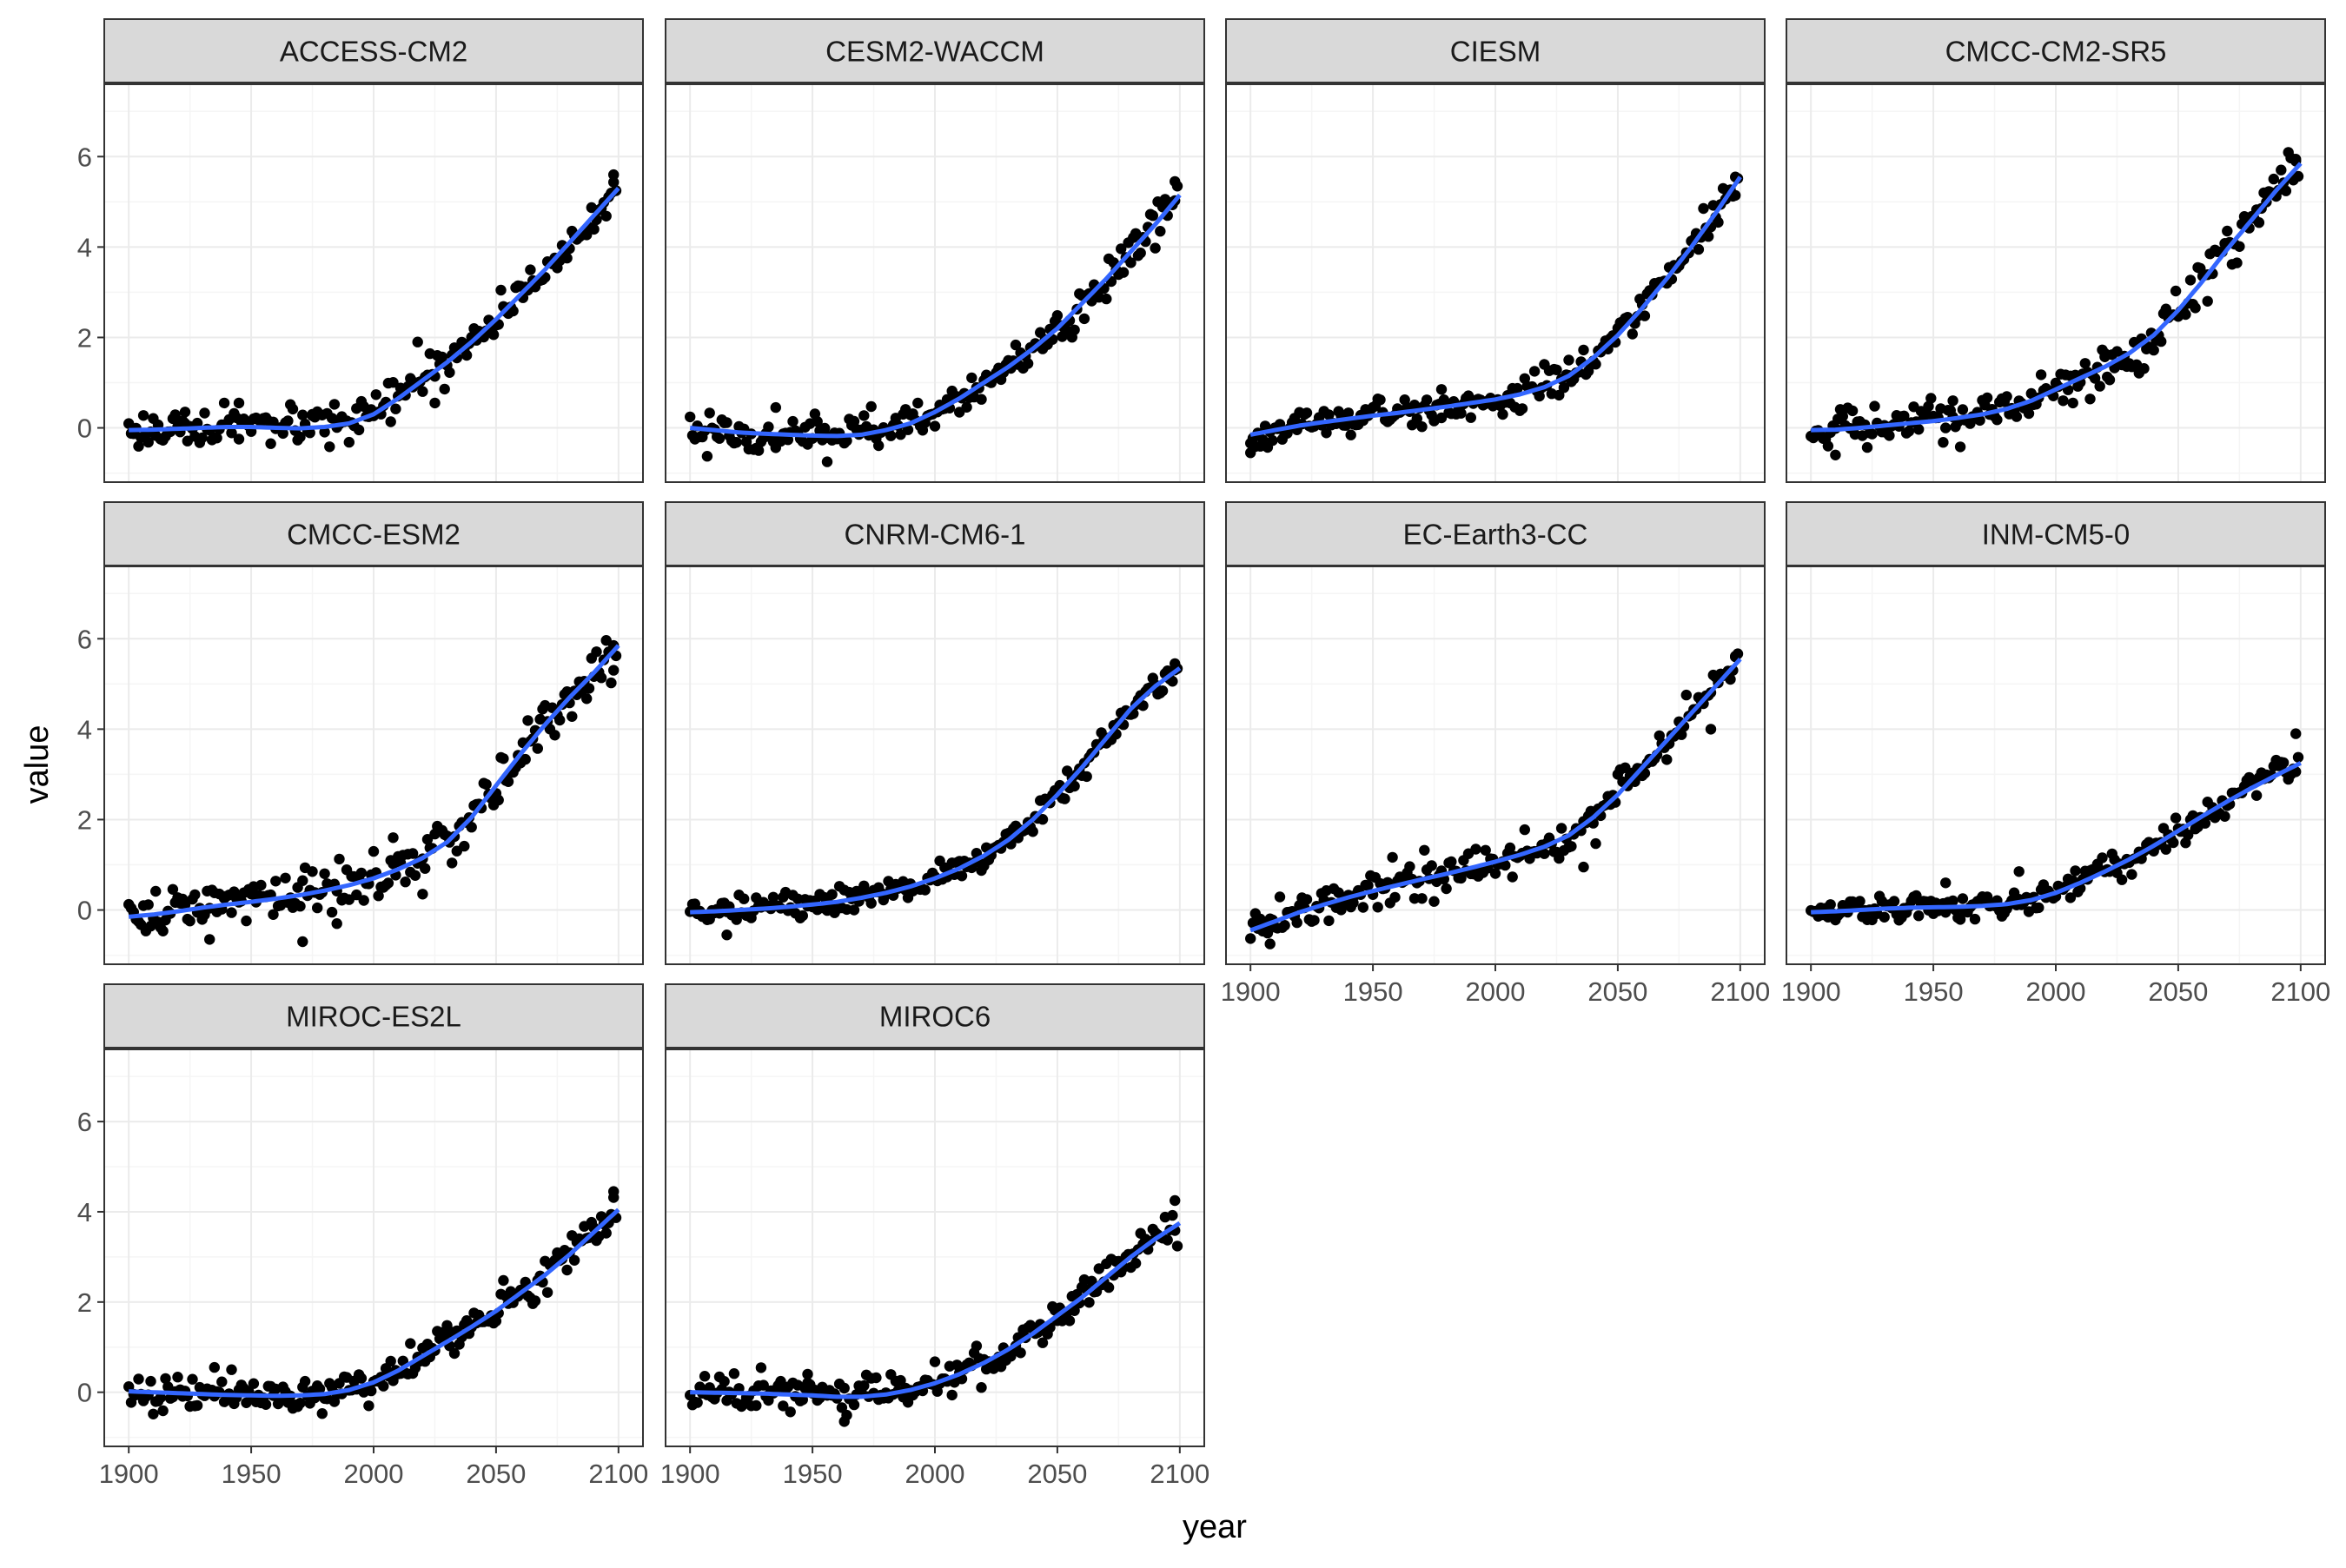 This screenshot has height=1568, width=2346. What do you see at coordinates (360, 733) in the screenshot?
I see `facet-panel: CMCC-ESM2 0 2 4 6` at bounding box center [360, 733].